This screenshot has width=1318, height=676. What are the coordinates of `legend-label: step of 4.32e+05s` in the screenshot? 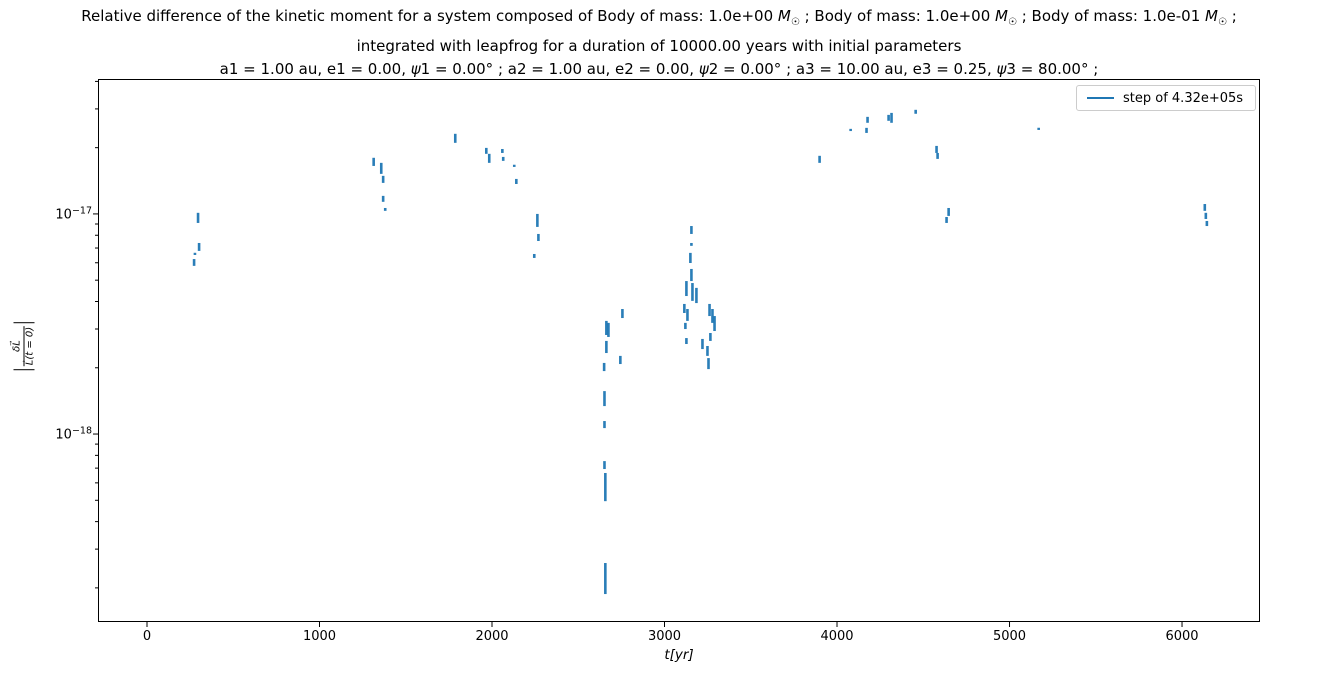 It's located at (1183, 98).